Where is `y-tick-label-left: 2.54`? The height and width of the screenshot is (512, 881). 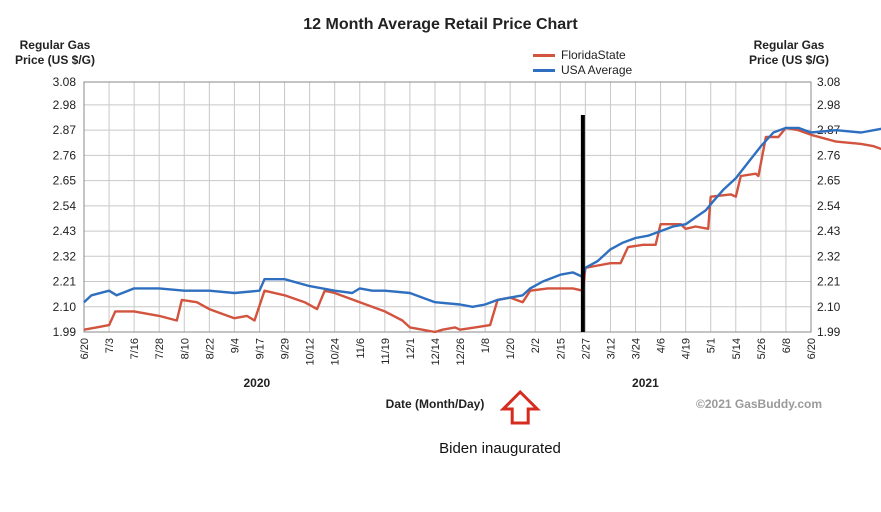
y-tick-label-left: 2.54 is located at coordinates (65, 206).